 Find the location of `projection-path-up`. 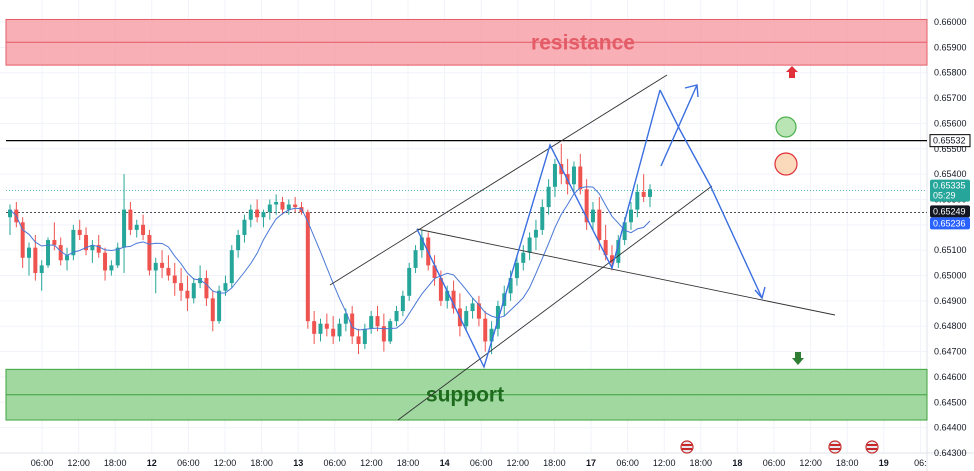

projection-path-up is located at coordinates (679, 125).